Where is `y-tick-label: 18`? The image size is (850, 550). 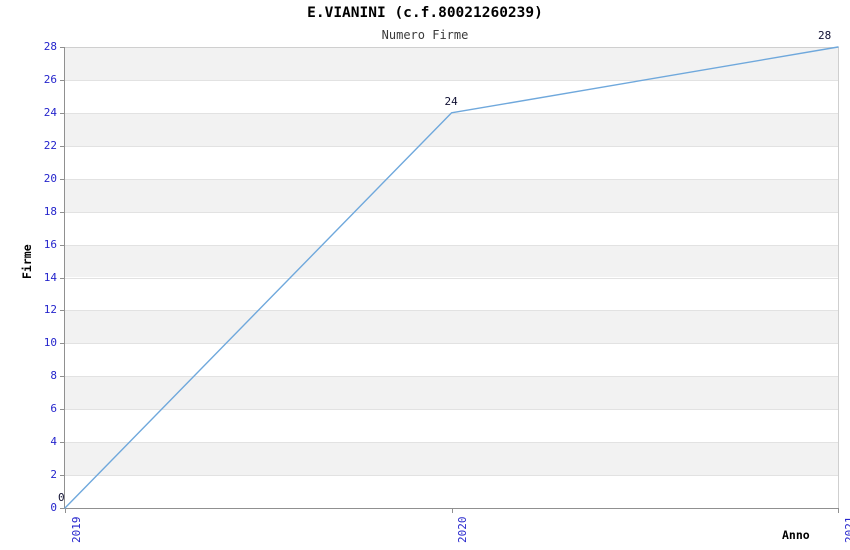
y-tick-label: 18 is located at coordinates (50, 211).